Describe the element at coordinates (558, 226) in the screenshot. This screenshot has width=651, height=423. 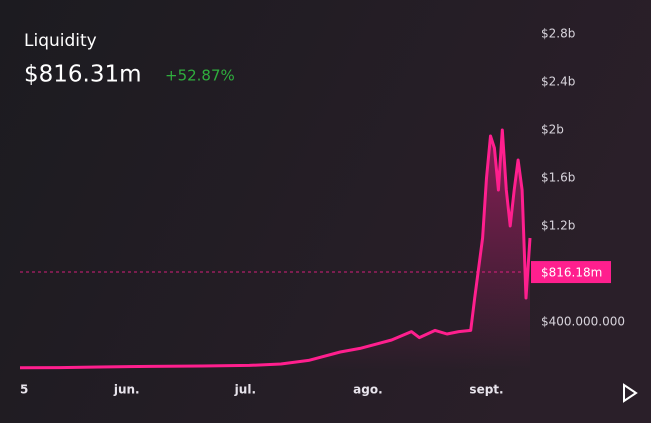
I see `y-tick-label: $1.2b` at that location.